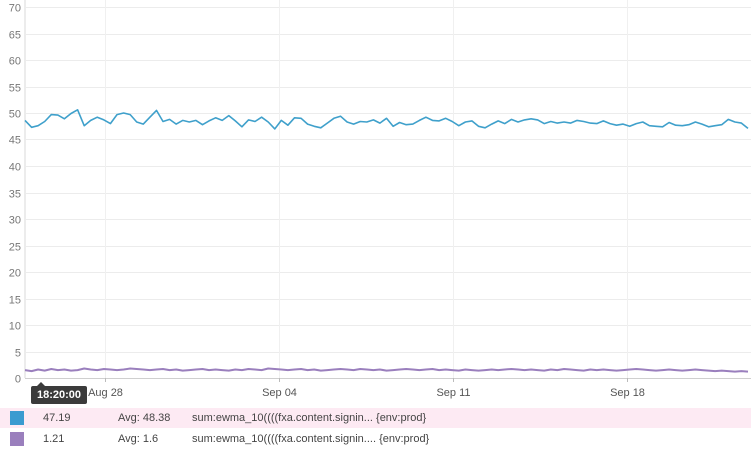 Image resolution: width=751 pixels, height=452 pixels. Describe the element at coordinates (15, 301) in the screenshot. I see `y-tick-label: 15` at that location.